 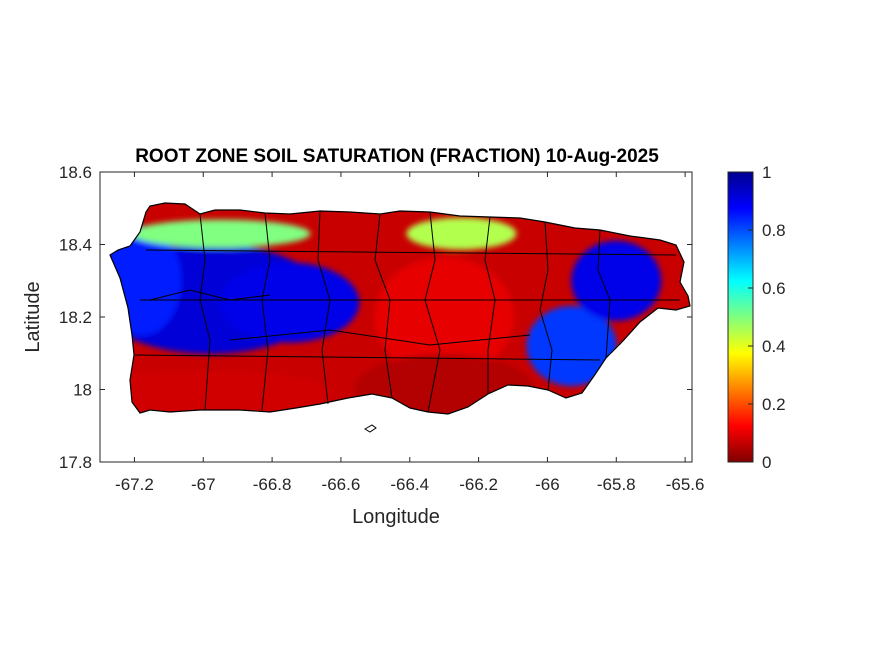 What do you see at coordinates (766, 172) in the screenshot?
I see `colorbar-tick-label: 1` at bounding box center [766, 172].